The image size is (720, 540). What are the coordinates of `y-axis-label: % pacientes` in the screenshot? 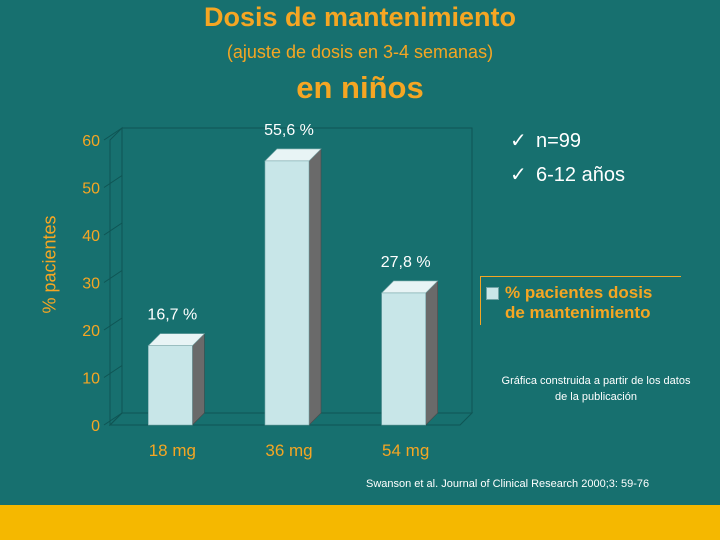 It's located at (49, 264).